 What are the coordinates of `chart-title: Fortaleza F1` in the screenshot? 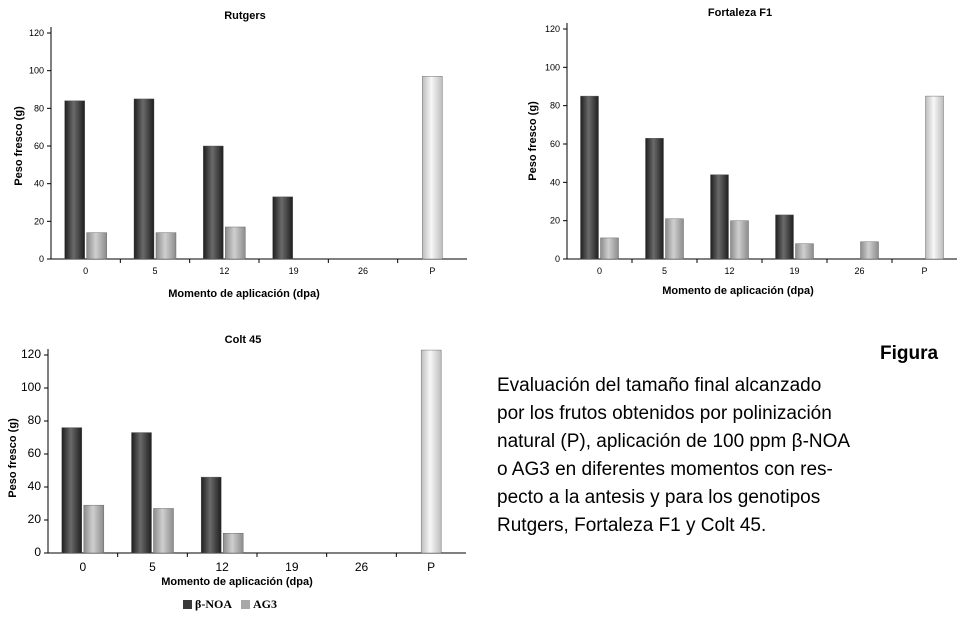 It's located at (740, 13).